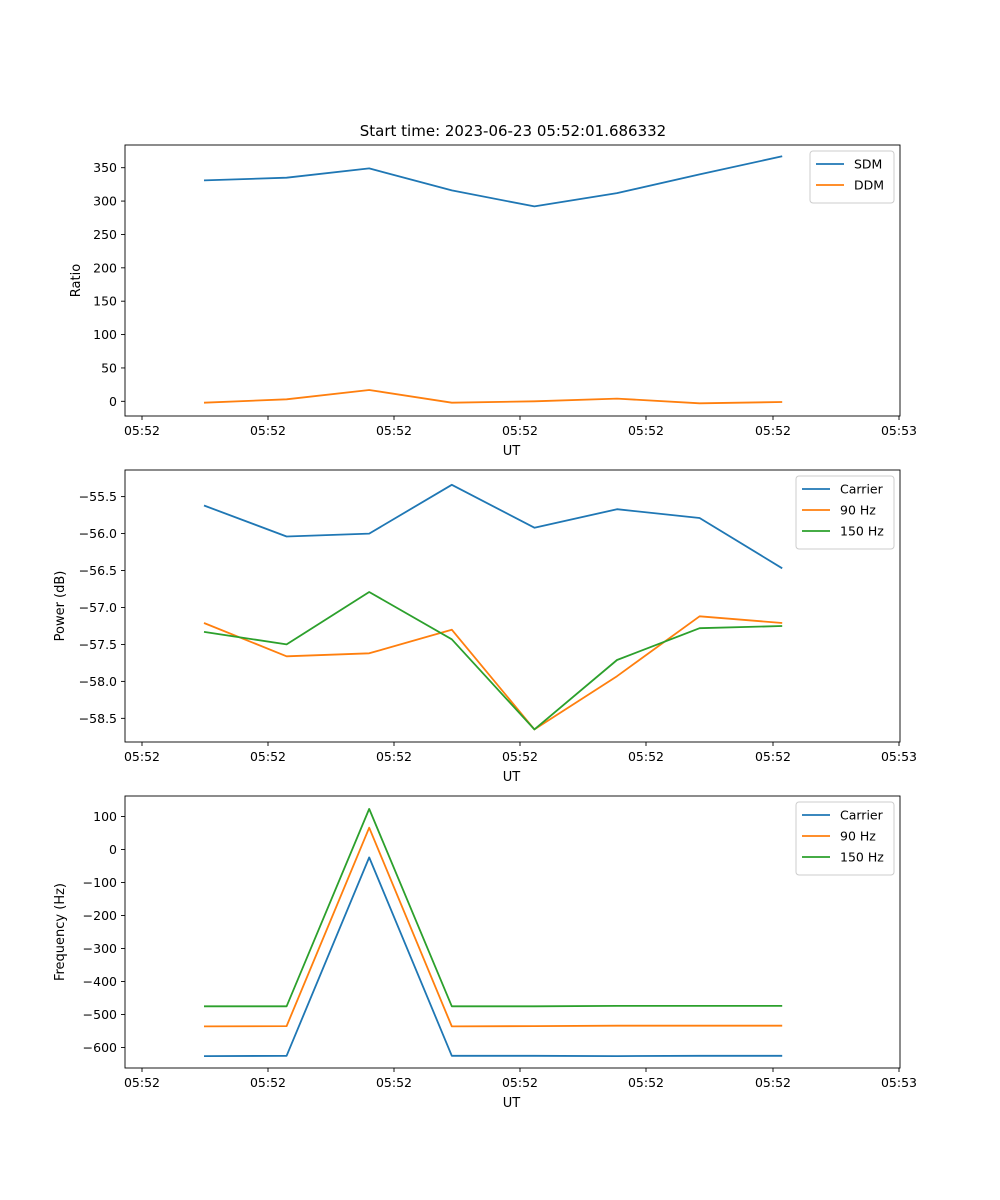 This screenshot has width=1000, height=1200. I want to click on y-tick-label: −56.5, so click(98, 570).